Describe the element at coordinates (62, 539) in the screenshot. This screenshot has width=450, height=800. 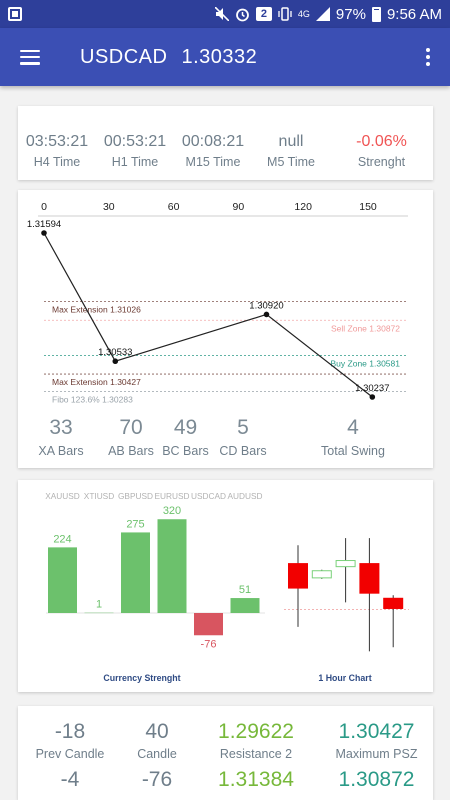
I see `strength-value-0: 224` at that location.